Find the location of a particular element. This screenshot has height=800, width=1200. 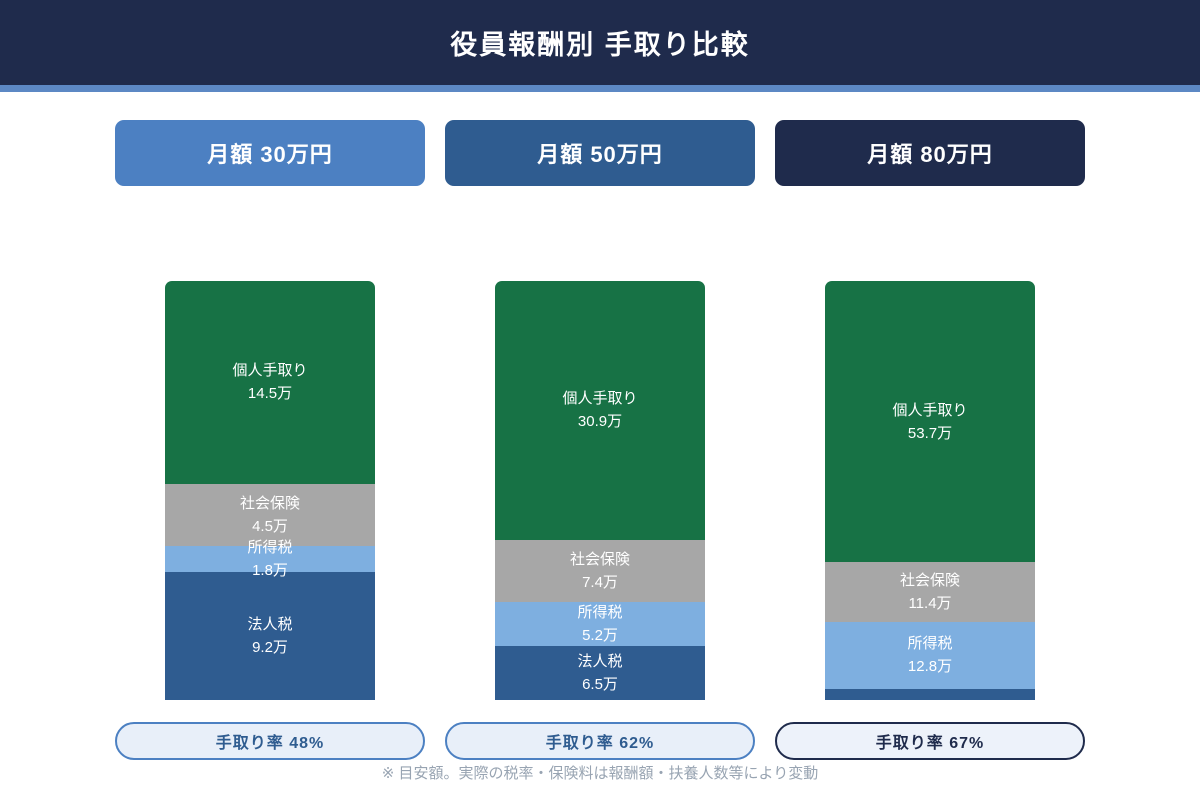

segment-value: 12.8万 is located at coordinates (930, 667).